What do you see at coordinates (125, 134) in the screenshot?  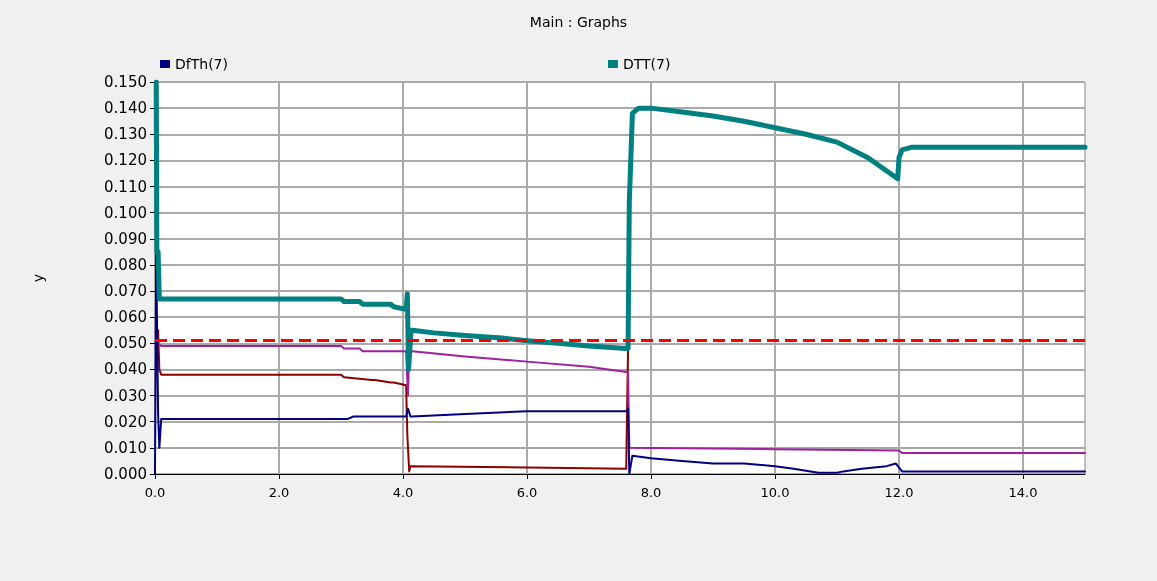 I see `y-tick-label: 0.130` at bounding box center [125, 134].